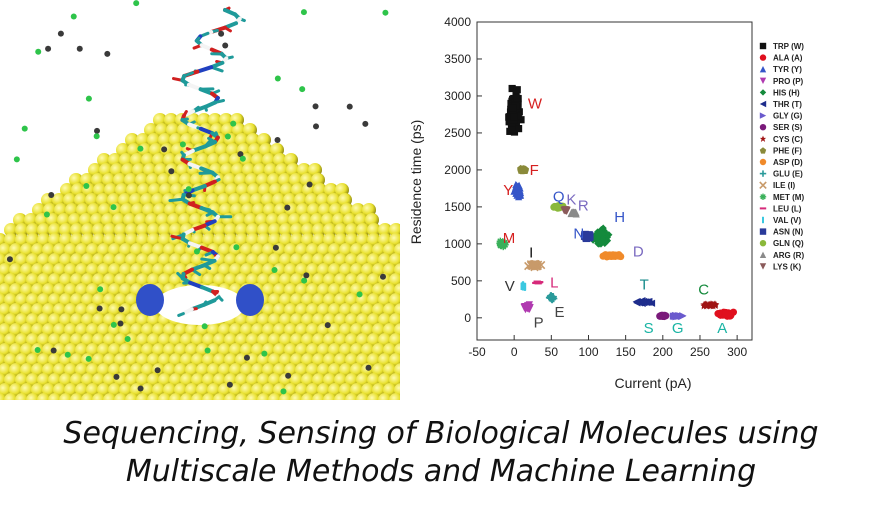 This screenshot has height=517, width=882. What do you see at coordinates (461, 281) in the screenshot?
I see `y-tick-label: 500` at bounding box center [461, 281].